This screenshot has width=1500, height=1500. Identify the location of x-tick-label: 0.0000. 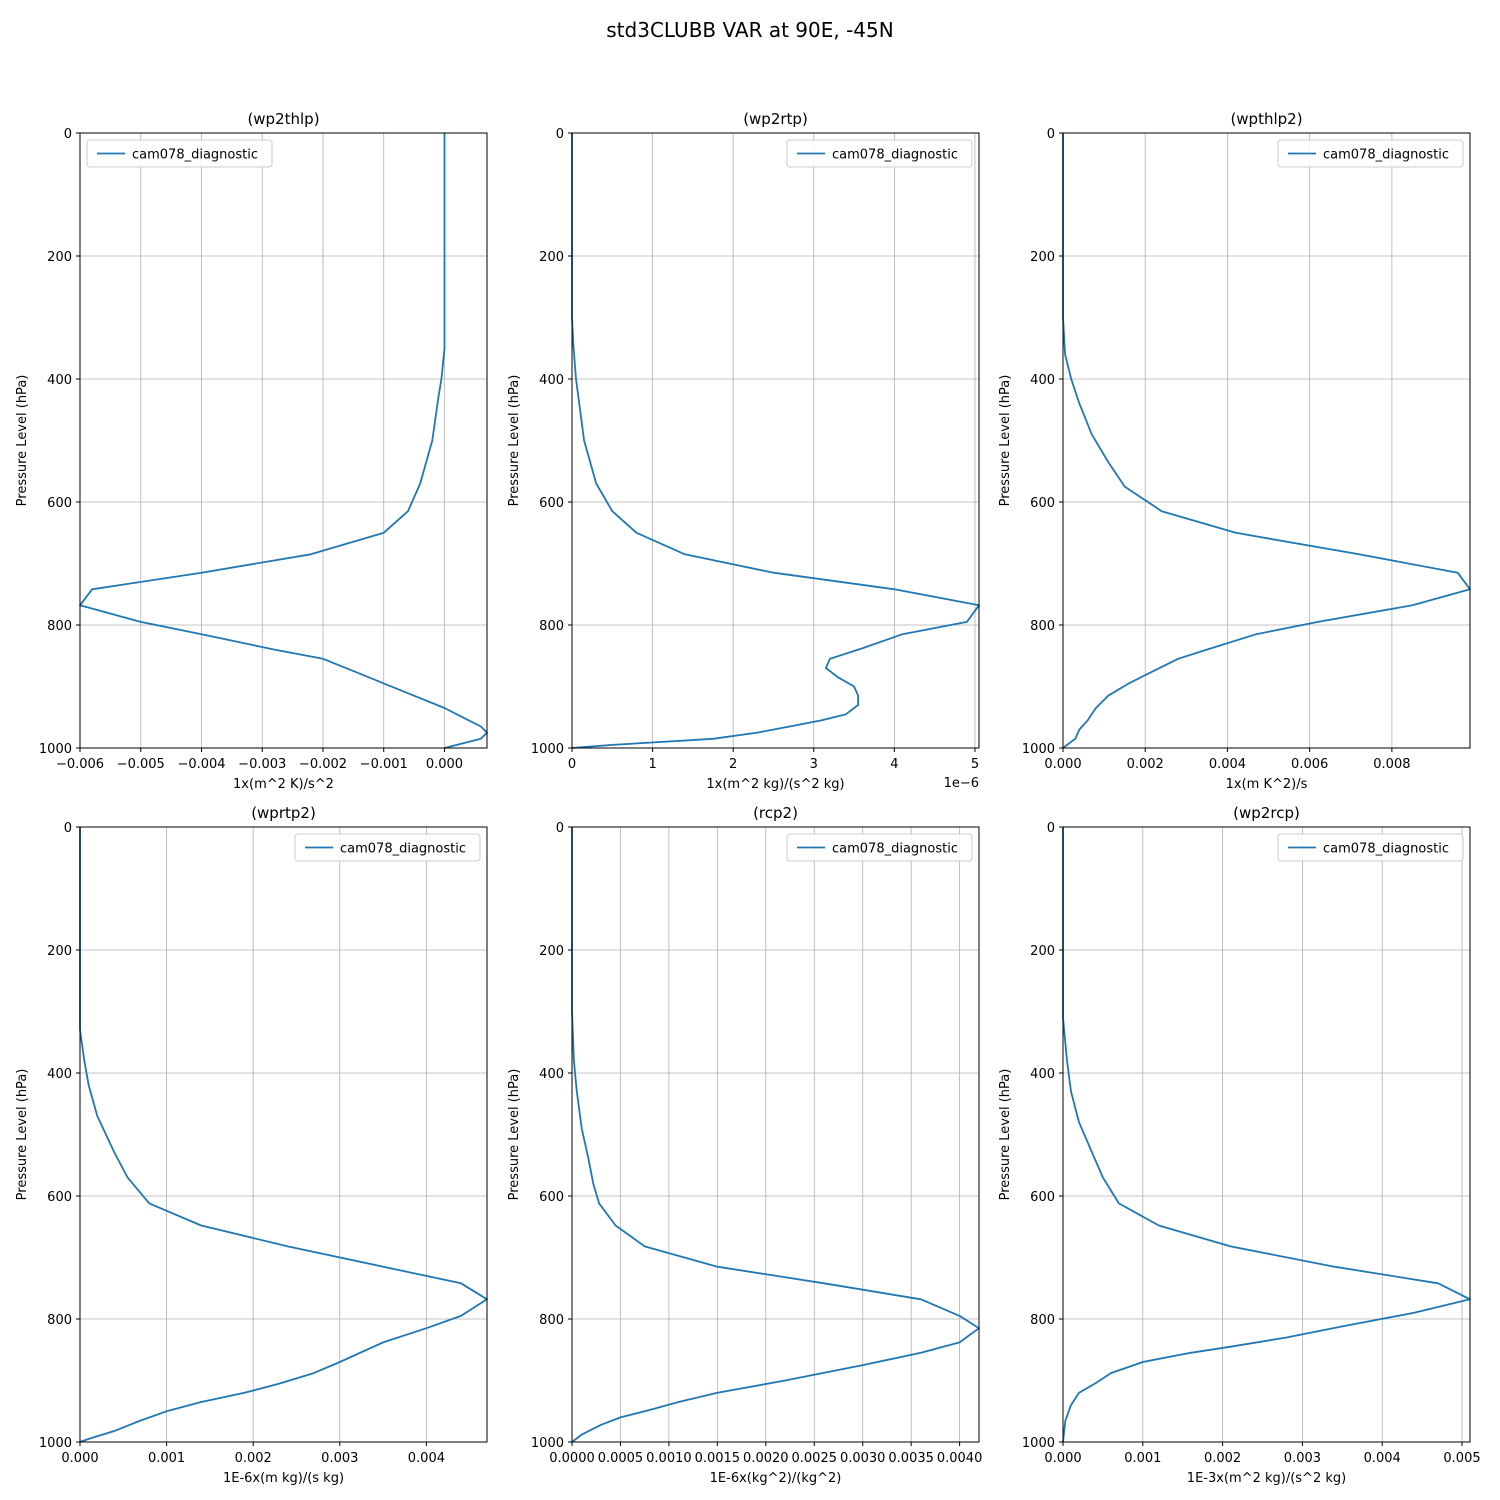
(572, 1458).